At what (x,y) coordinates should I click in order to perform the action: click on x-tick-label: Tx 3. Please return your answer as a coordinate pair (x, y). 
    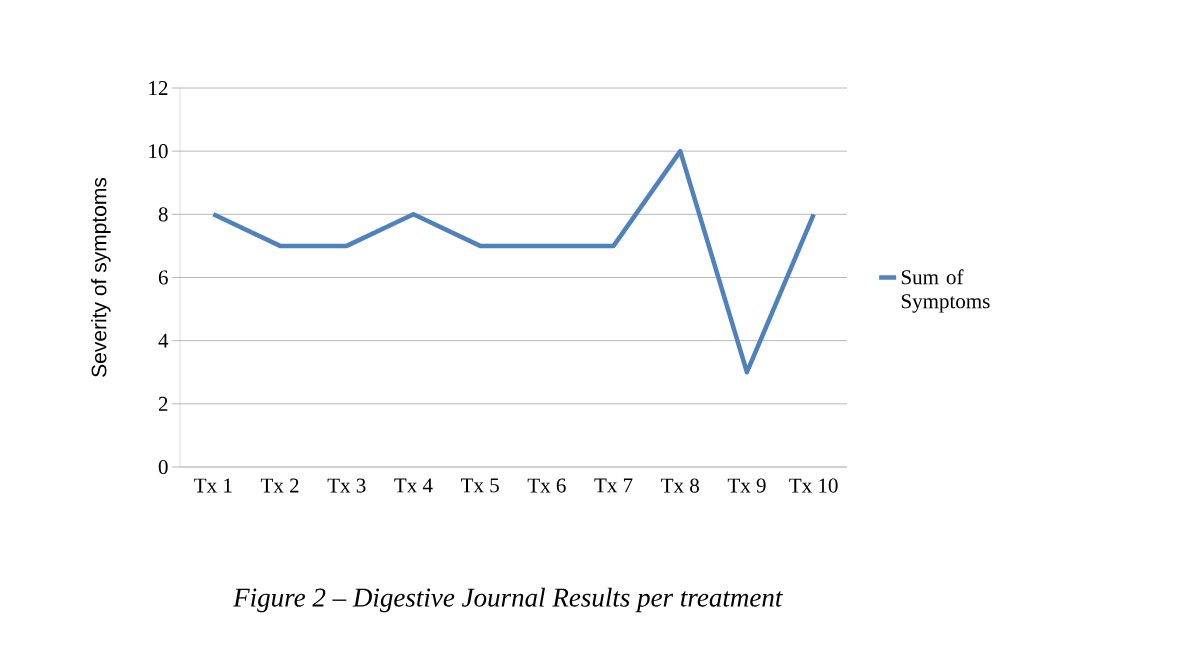
    Looking at the image, I should click on (346, 485).